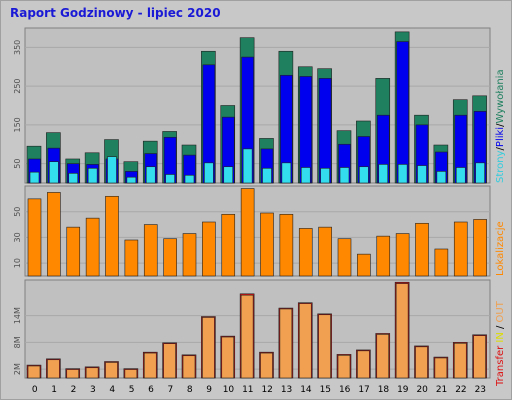  What do you see at coordinates (422, 390) in the screenshot?
I see `xtick-20: 20` at bounding box center [422, 390].